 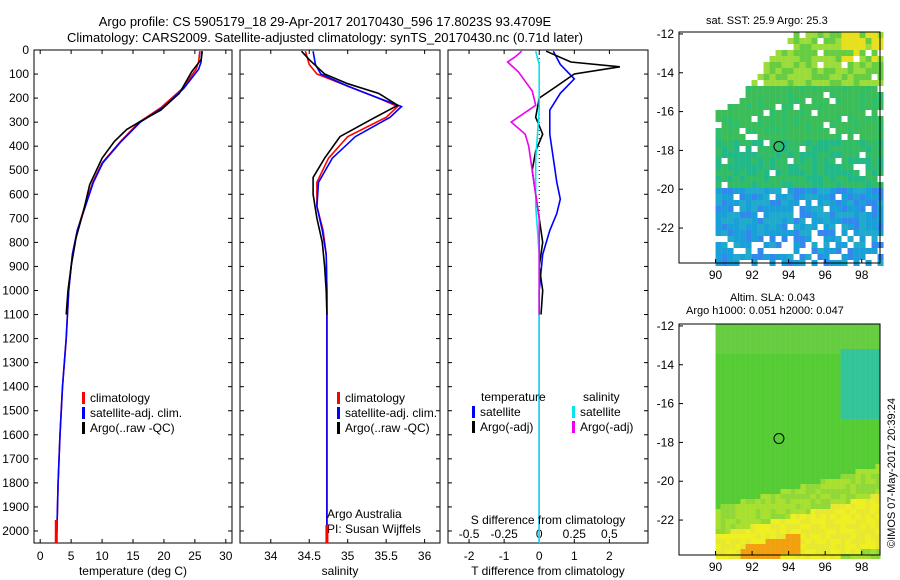 I want to click on legend-swatch, so click(x=573, y=427).